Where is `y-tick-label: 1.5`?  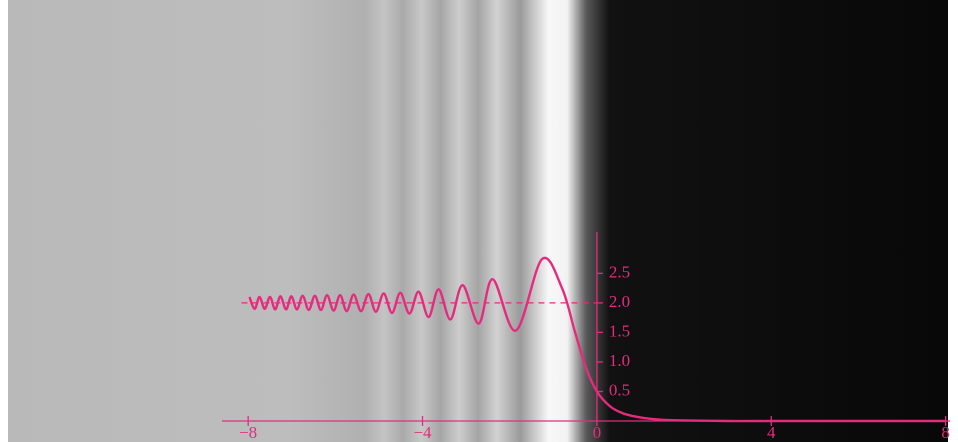
y-tick-label: 1.5 is located at coordinates (619, 330).